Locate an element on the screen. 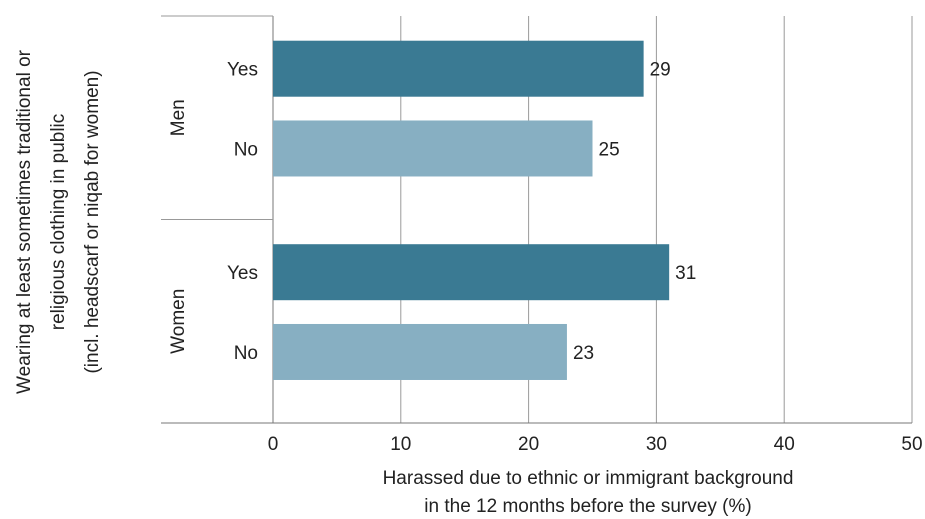 The height and width of the screenshot is (519, 925). x-tick-label: 30 is located at coordinates (656, 444).